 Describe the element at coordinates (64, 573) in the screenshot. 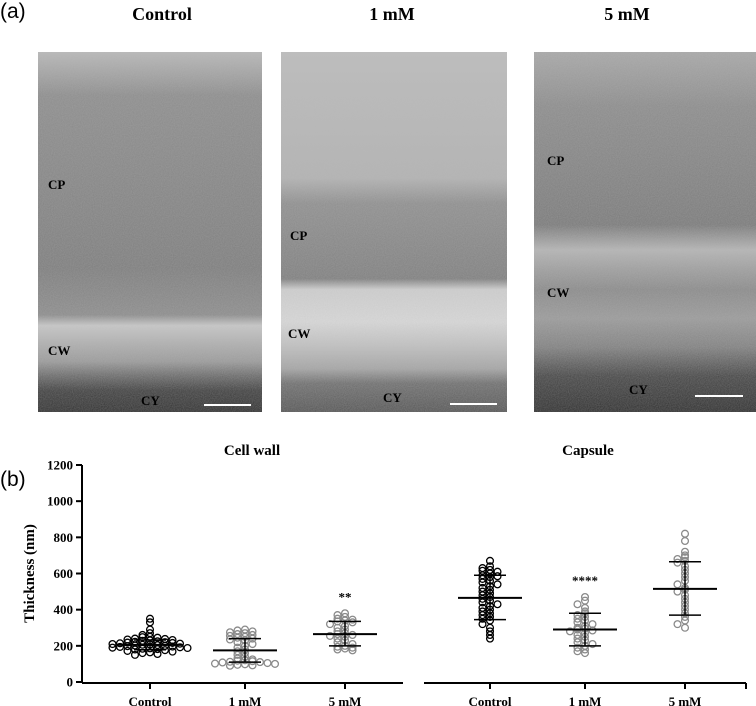

I see `y-tick-label: 600` at that location.